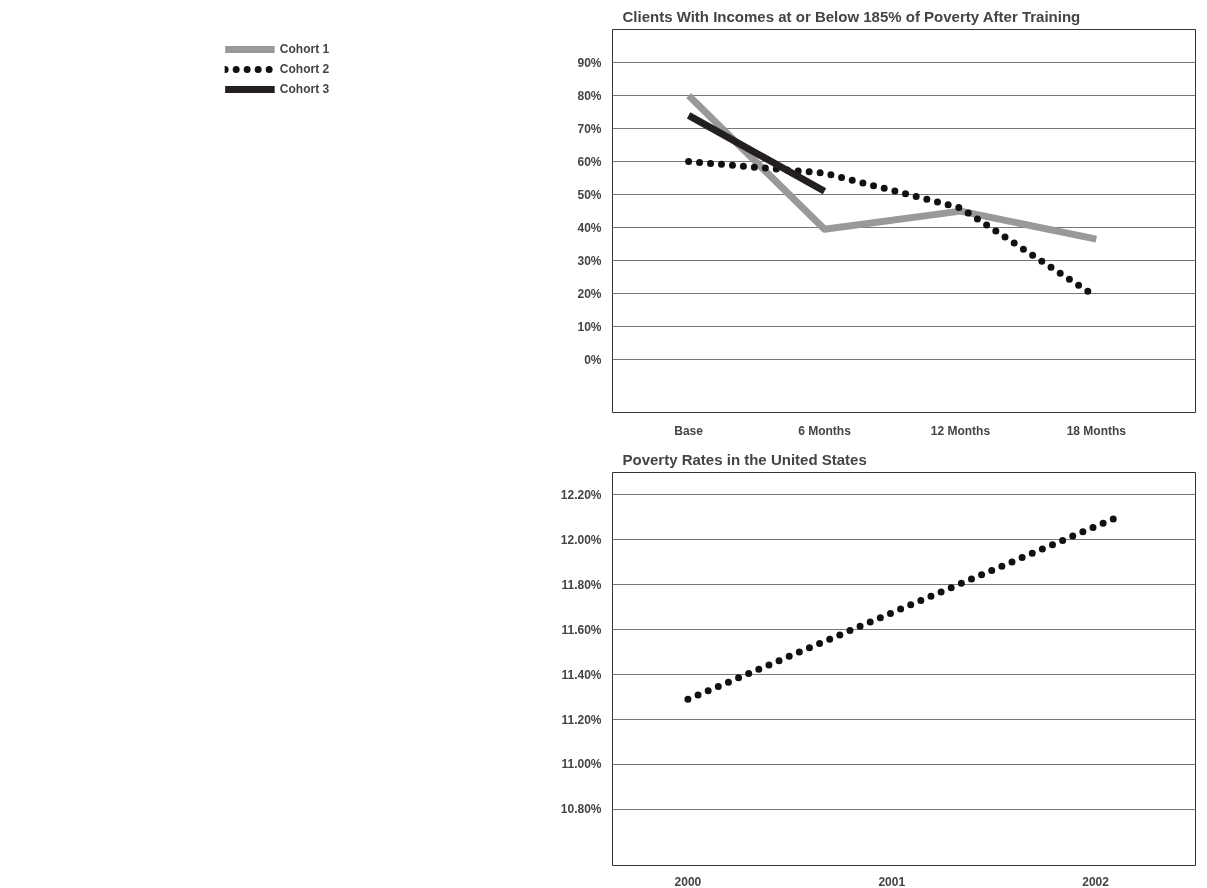 The width and height of the screenshot is (1207, 888). Describe the element at coordinates (581, 764) in the screenshot. I see `y-tick-label: 11.00%` at that location.